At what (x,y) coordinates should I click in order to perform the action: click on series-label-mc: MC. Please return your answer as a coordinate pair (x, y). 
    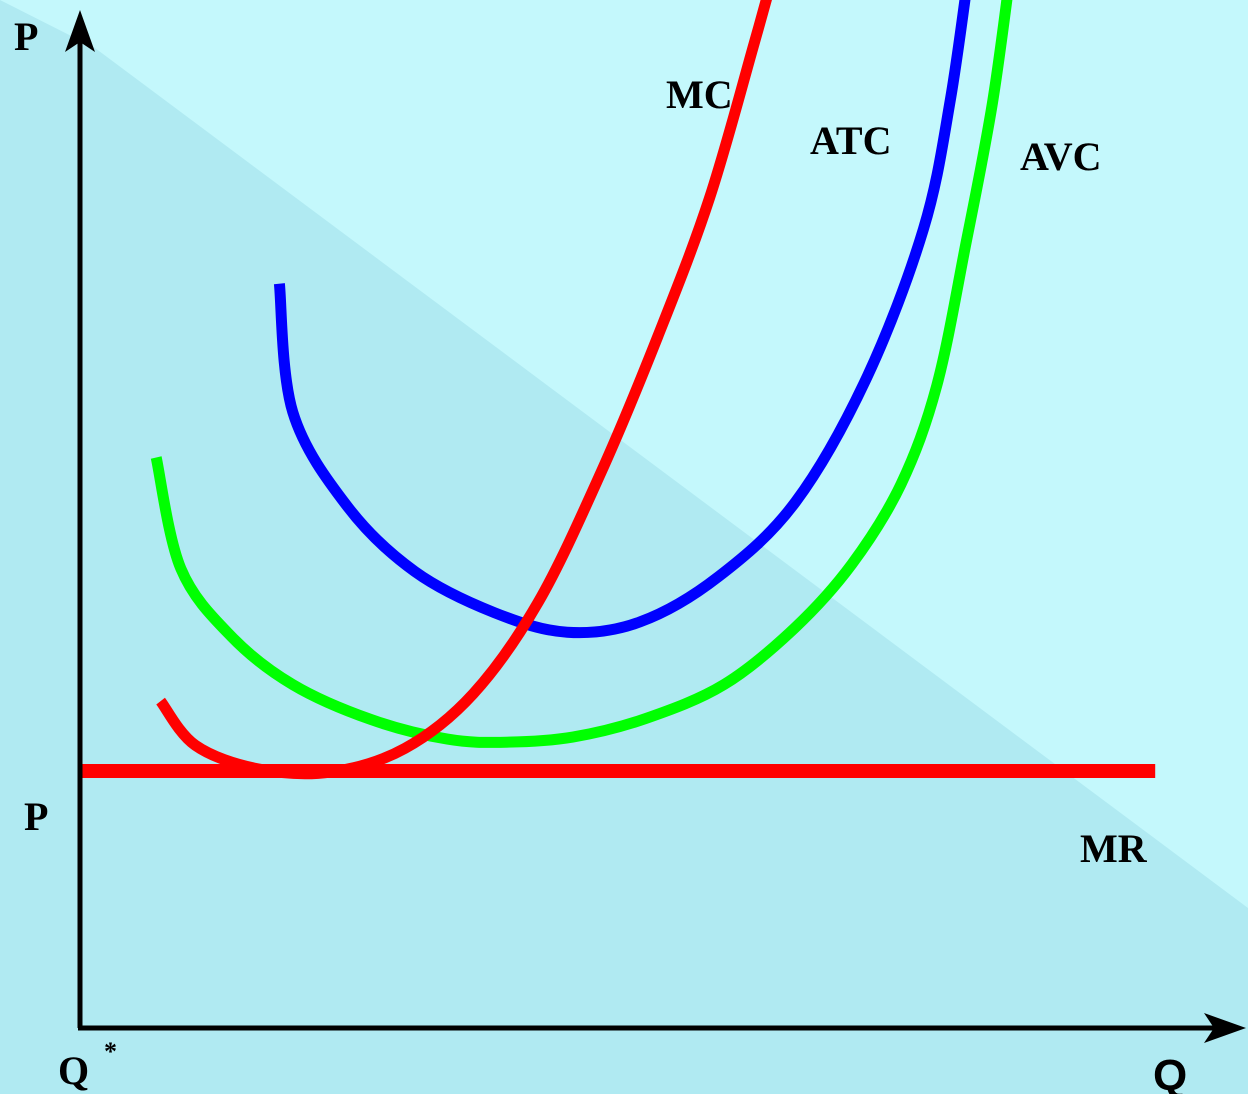
    Looking at the image, I should click on (699, 94).